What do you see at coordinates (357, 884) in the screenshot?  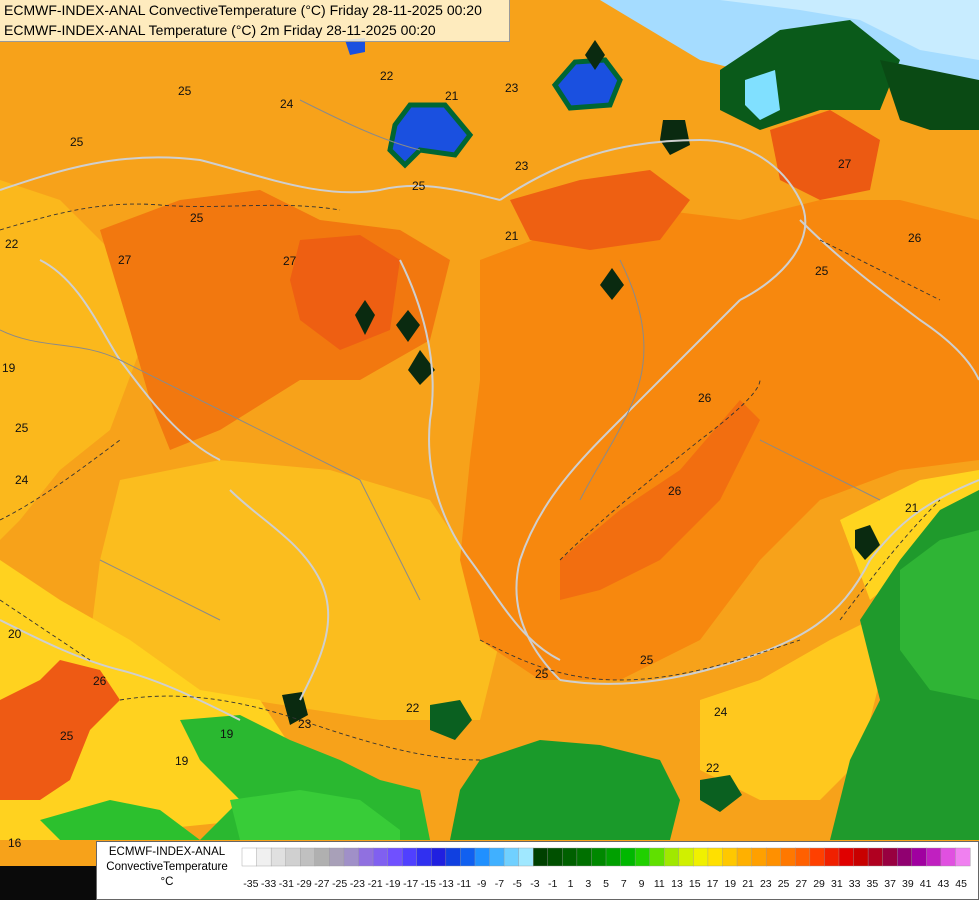 I see `legend-tick-label: -23` at bounding box center [357, 884].